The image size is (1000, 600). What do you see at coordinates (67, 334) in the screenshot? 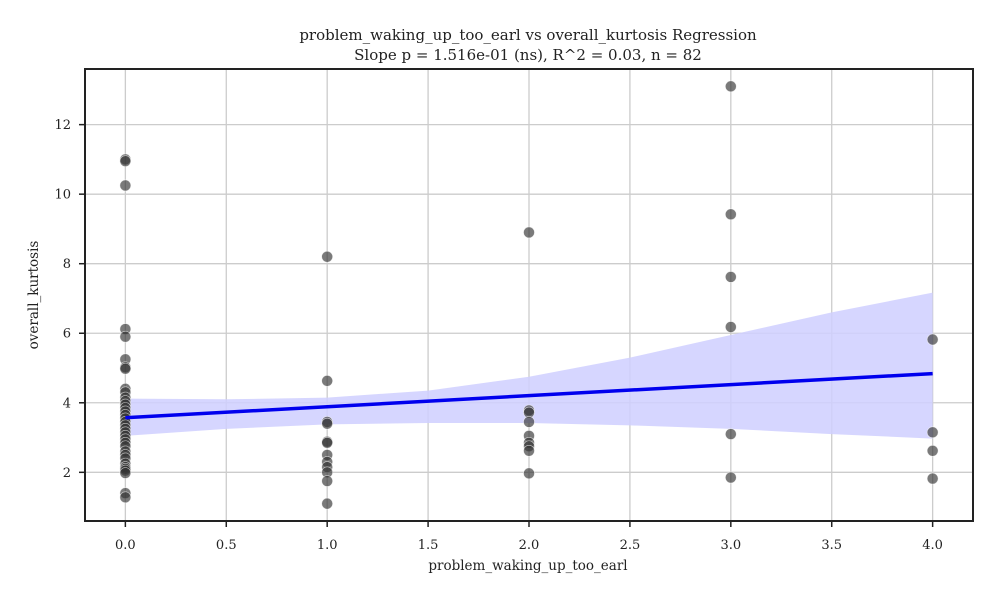
I see `y-tick-label: 6` at bounding box center [67, 334].